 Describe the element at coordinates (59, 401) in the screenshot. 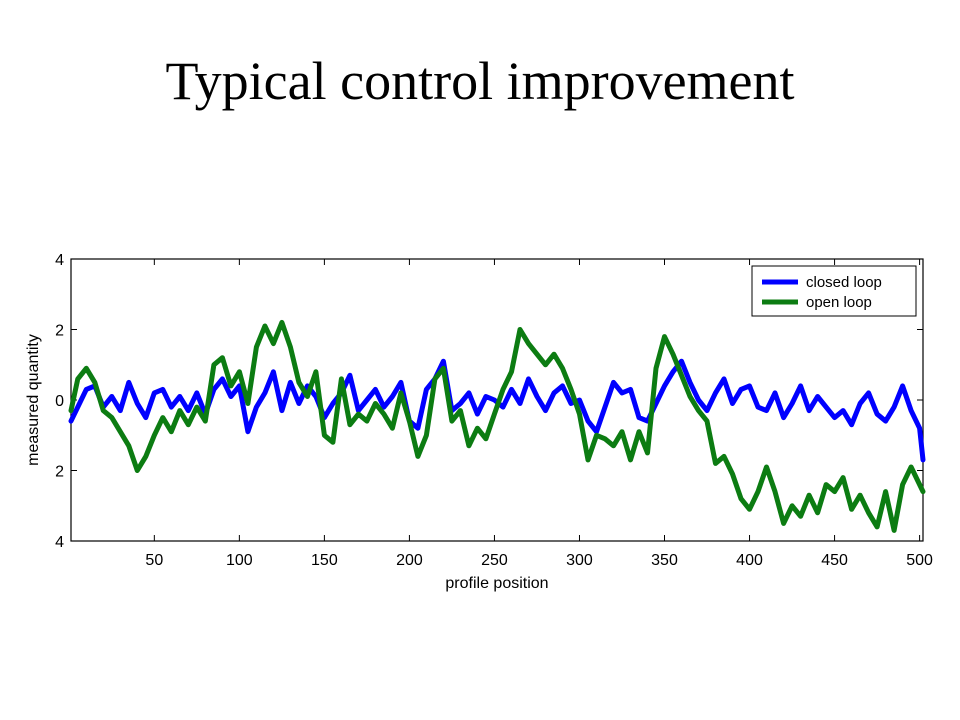

I see `y-tick-label: 0` at that location.